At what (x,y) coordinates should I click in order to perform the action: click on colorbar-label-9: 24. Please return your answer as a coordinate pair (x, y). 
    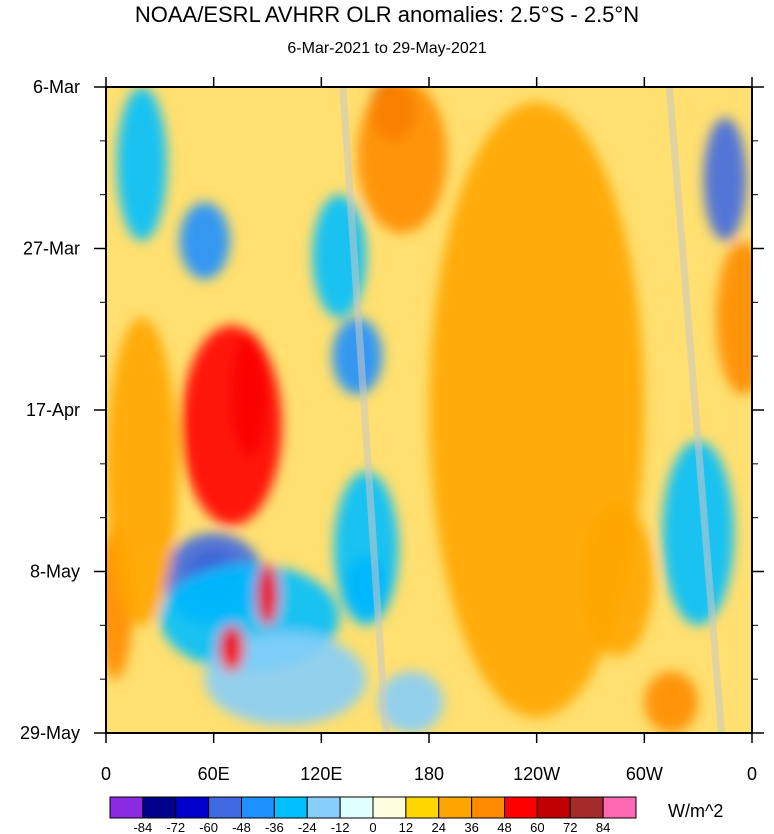
    Looking at the image, I should click on (439, 827).